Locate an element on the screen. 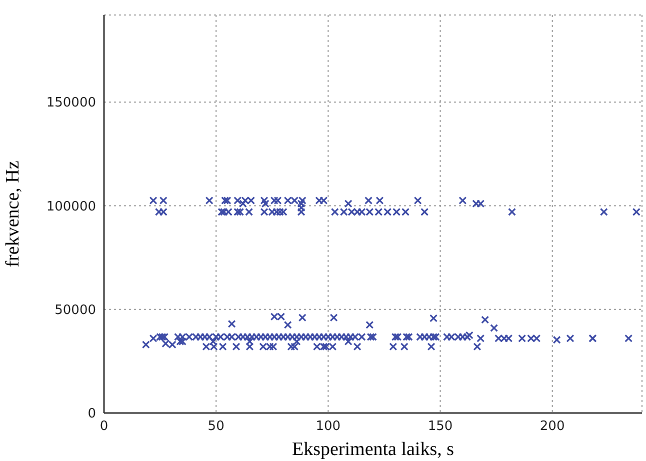  x-tick-label: 0 is located at coordinates (104, 426).